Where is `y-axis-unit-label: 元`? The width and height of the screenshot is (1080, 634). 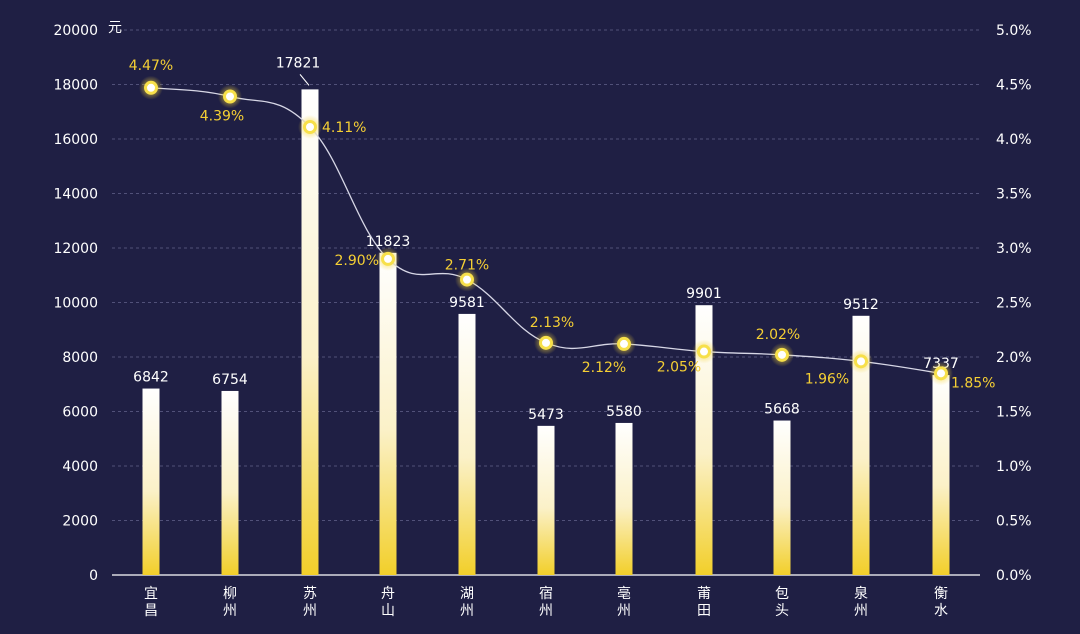
y-axis-unit-label: 元 is located at coordinates (115, 28).